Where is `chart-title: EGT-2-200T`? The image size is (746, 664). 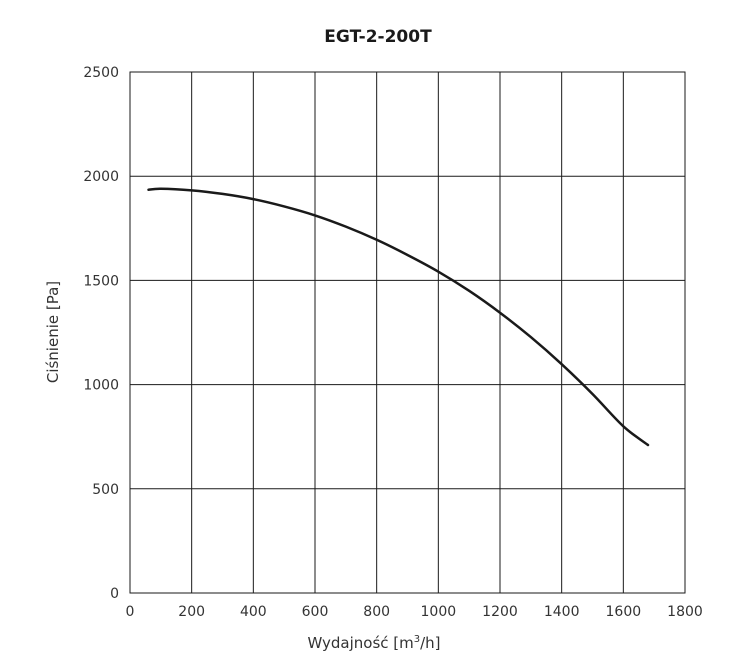 chart-title: EGT-2-200T is located at coordinates (378, 37).